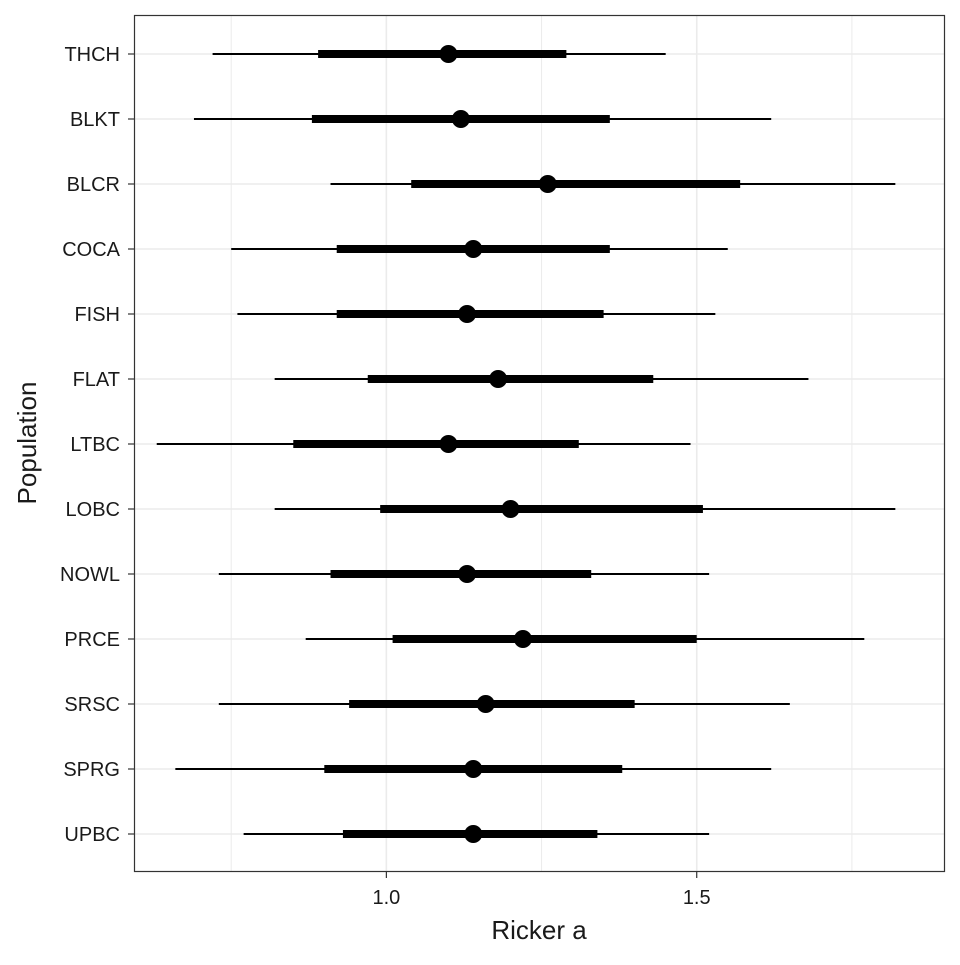 Image resolution: width=960 pixels, height=965 pixels. I want to click on y-tick-label: LOBC, so click(93, 510).